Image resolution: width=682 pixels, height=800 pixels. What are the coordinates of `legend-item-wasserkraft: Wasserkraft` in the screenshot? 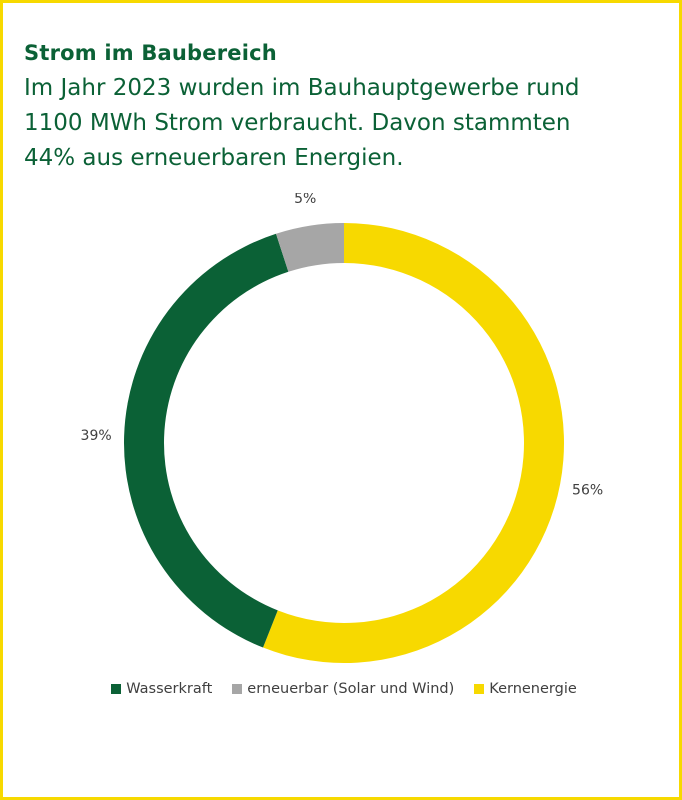 It's located at (161, 689).